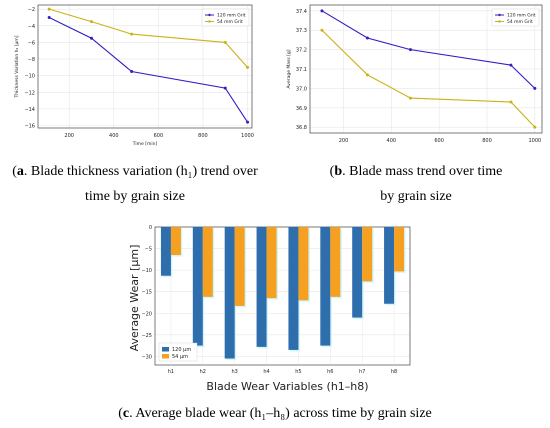 Image resolution: width=550 pixels, height=428 pixels. What do you see at coordinates (114, 136) in the screenshot?
I see `x-tick-label: 400` at bounding box center [114, 136].